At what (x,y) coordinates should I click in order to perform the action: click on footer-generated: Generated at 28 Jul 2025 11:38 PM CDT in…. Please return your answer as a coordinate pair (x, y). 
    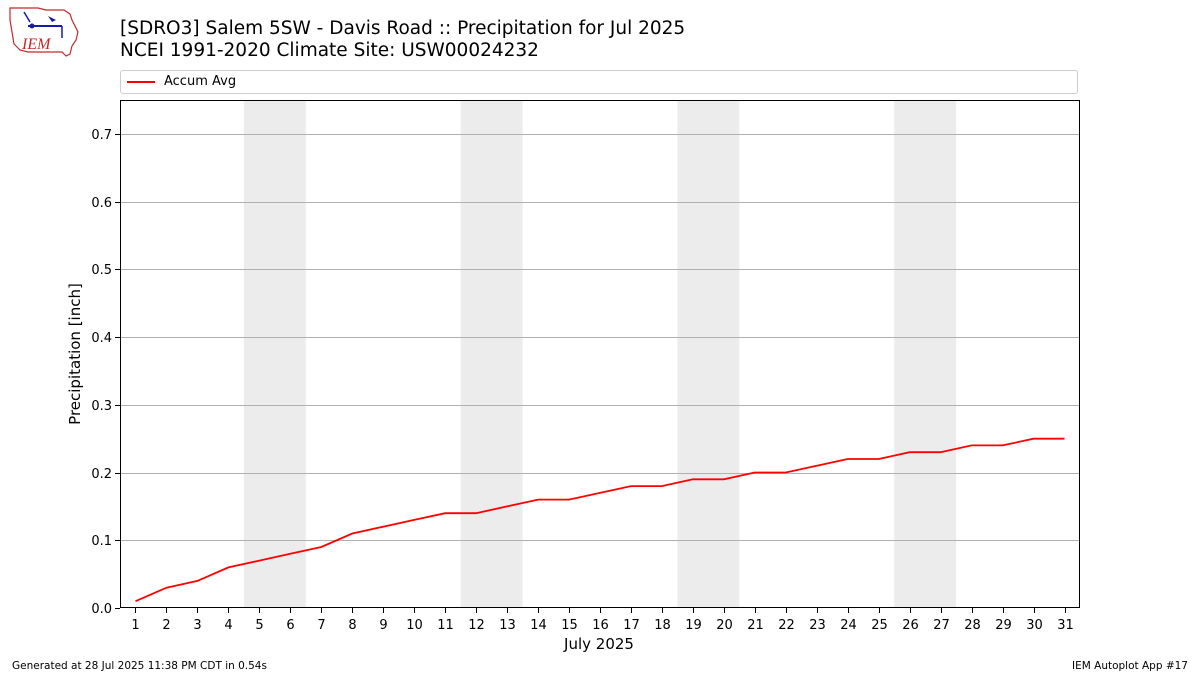
    Looking at the image, I should click on (139, 666).